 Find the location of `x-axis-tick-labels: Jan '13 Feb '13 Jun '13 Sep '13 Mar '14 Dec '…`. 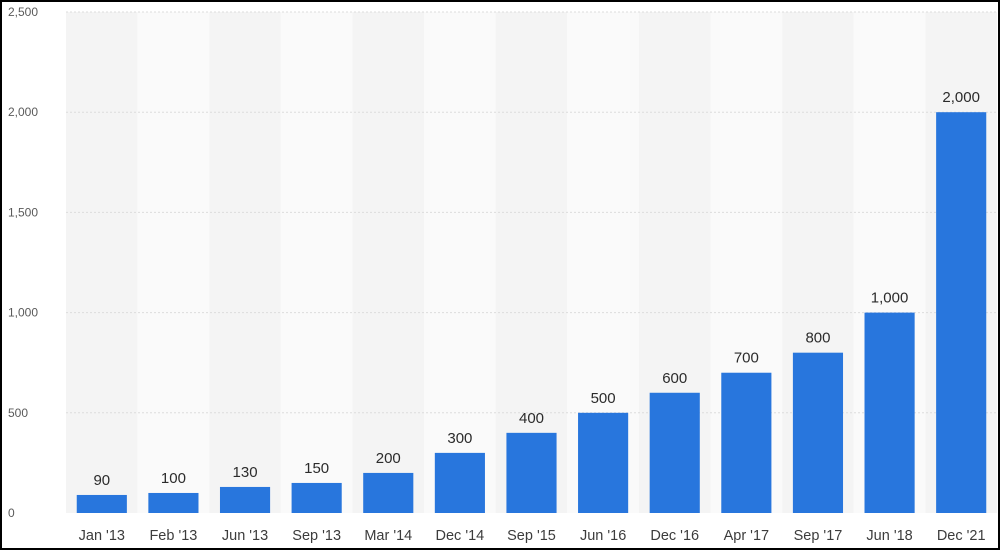

x-axis-tick-labels: Jan '13 Feb '13 Jun '13 Sep '13 Mar '14 Dec '… is located at coordinates (532, 536).